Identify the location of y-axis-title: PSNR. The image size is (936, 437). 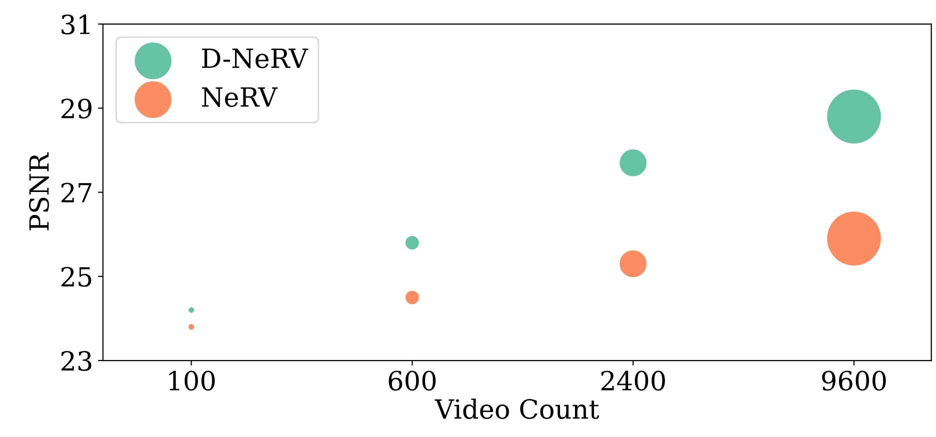
(39, 191).